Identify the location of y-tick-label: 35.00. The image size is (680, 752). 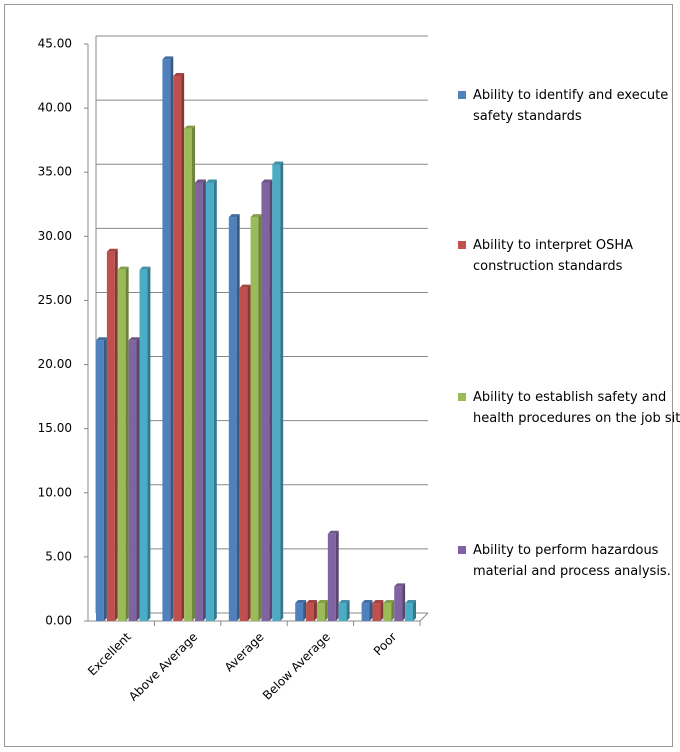
(55, 172).